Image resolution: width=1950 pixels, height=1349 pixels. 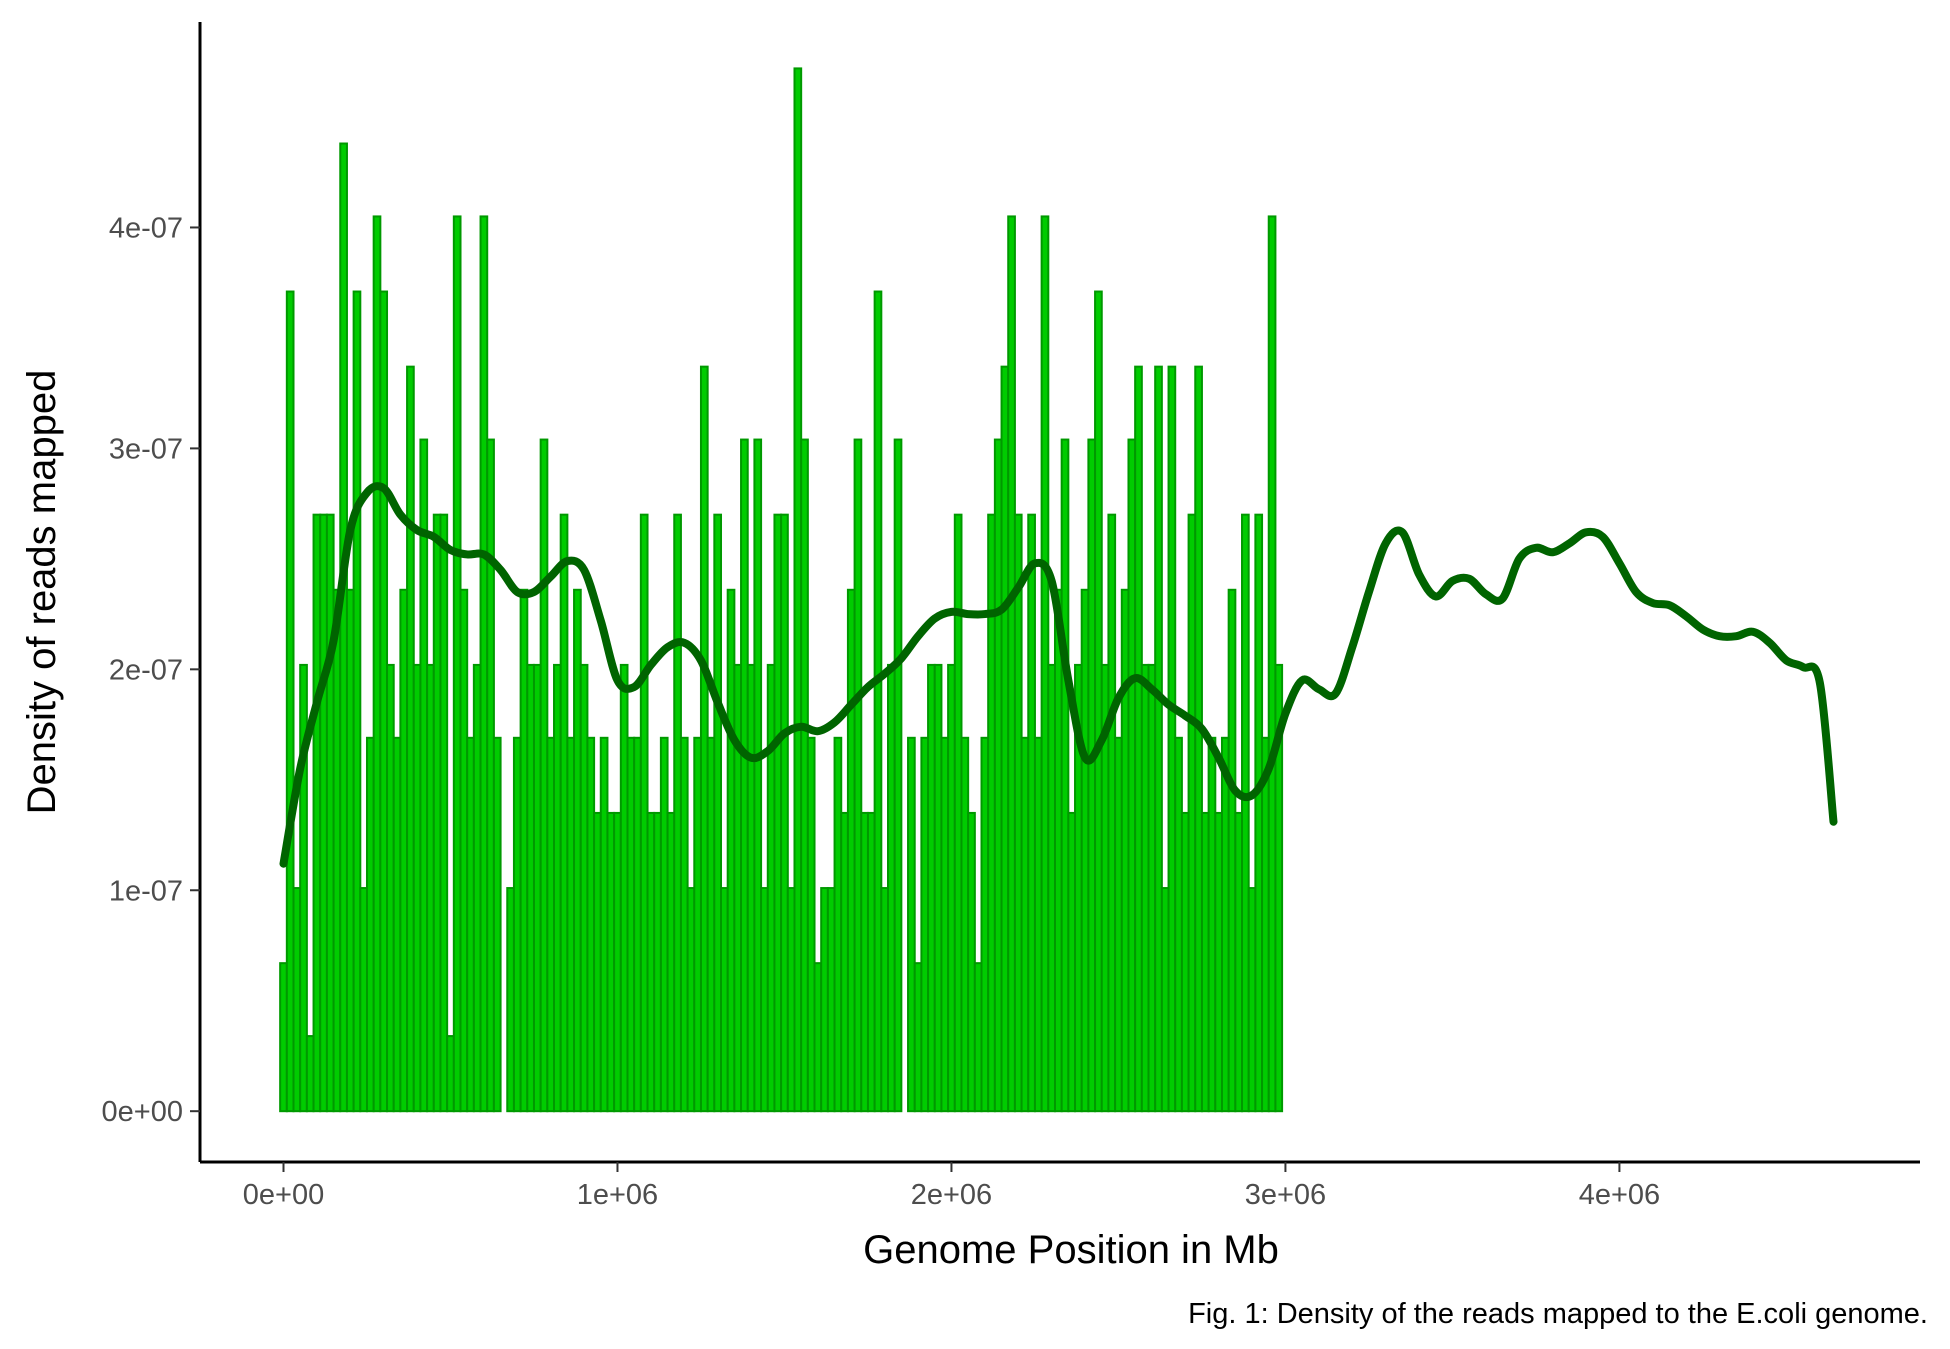 I want to click on x-axis-ticks: 0e+00 1e+06 2e+06 3e+06 4e+06, so click(x=951, y=1186).